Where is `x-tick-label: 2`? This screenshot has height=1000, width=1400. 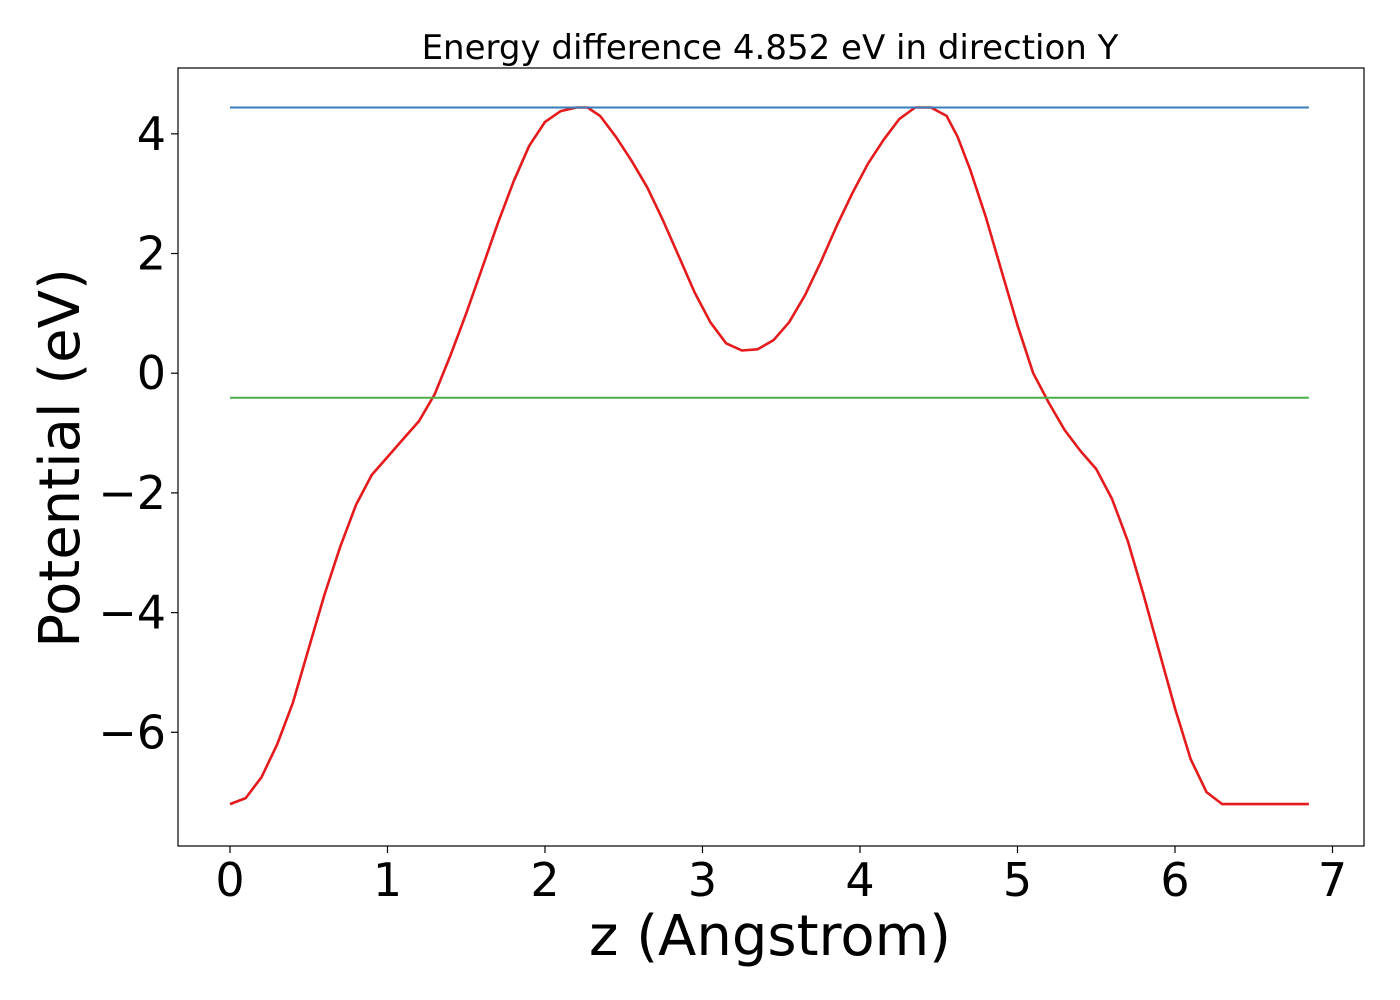 x-tick-label: 2 is located at coordinates (544, 880).